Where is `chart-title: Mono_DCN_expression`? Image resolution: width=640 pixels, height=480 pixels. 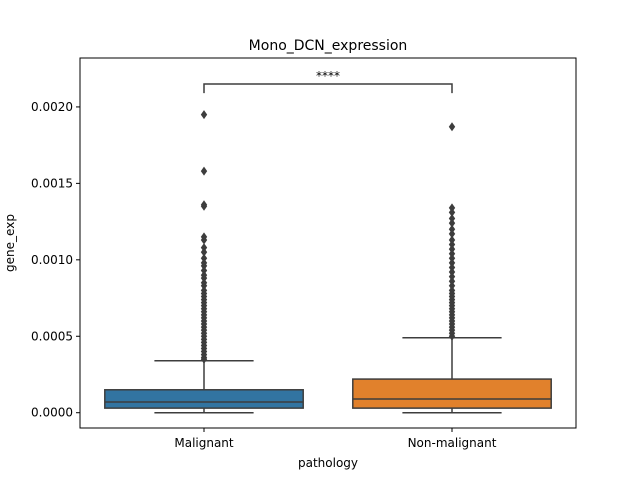
chart-title: Mono_DCN_expression is located at coordinates (328, 46).